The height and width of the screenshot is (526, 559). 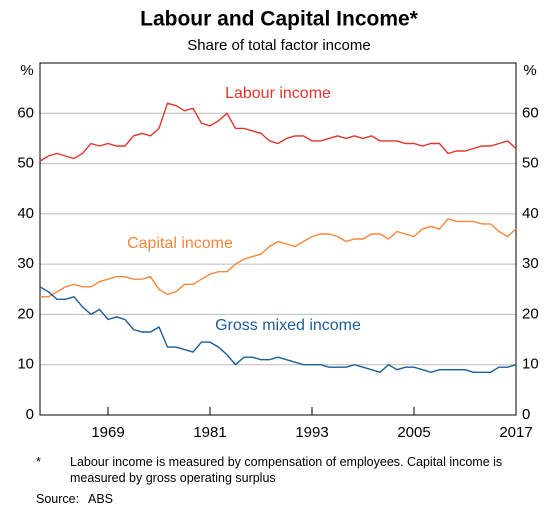 I want to click on footnote-marker: *, so click(x=38, y=462).